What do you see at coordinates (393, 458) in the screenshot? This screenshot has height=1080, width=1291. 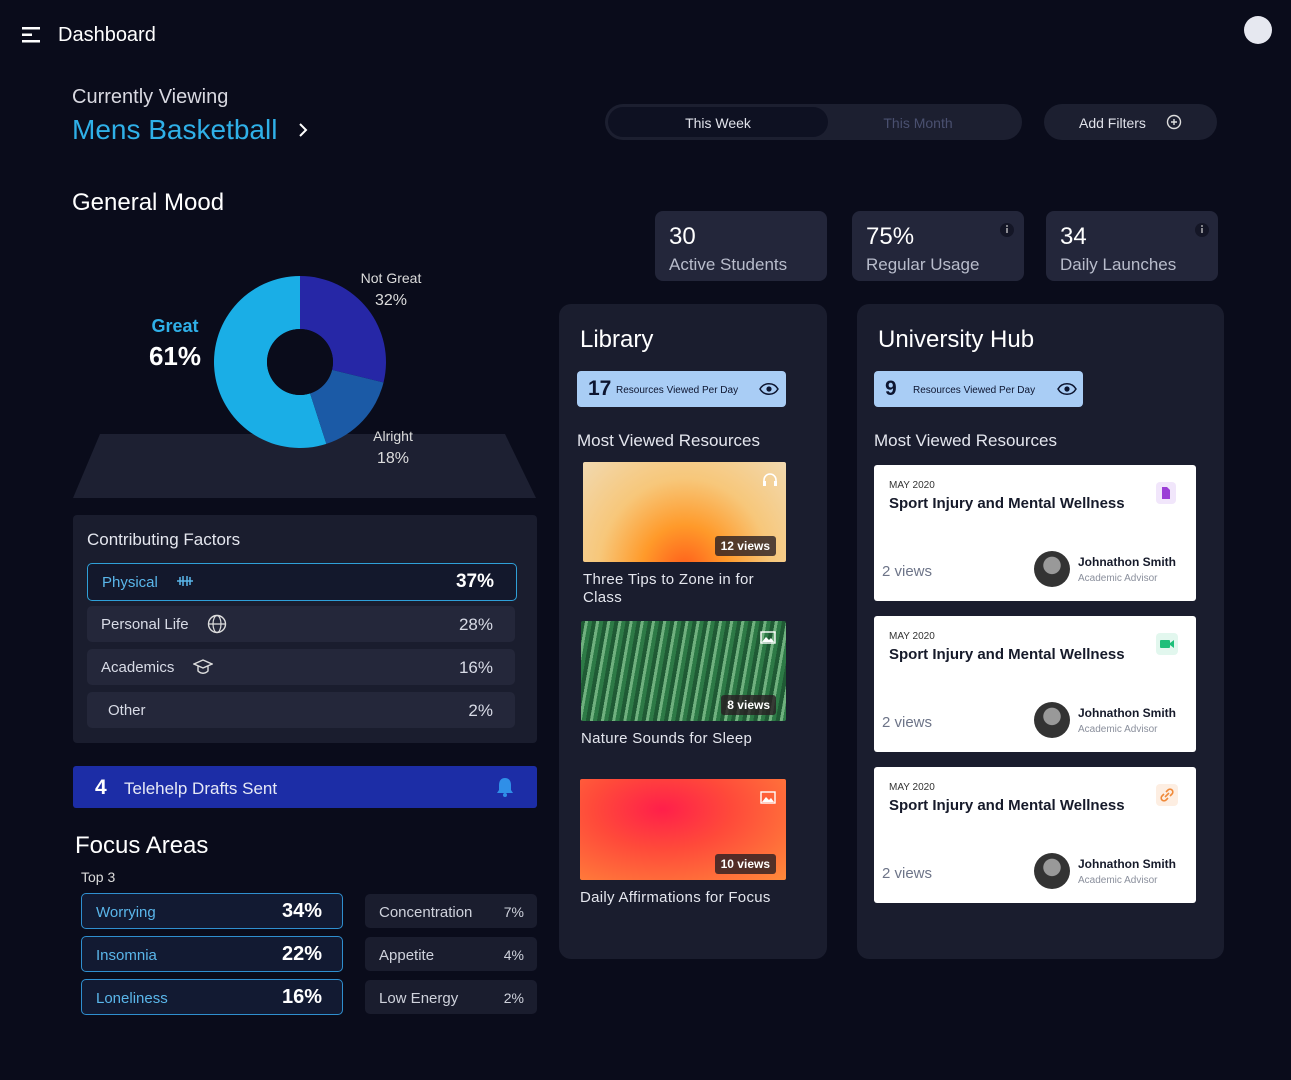 I see `pie-value: 18%` at bounding box center [393, 458].